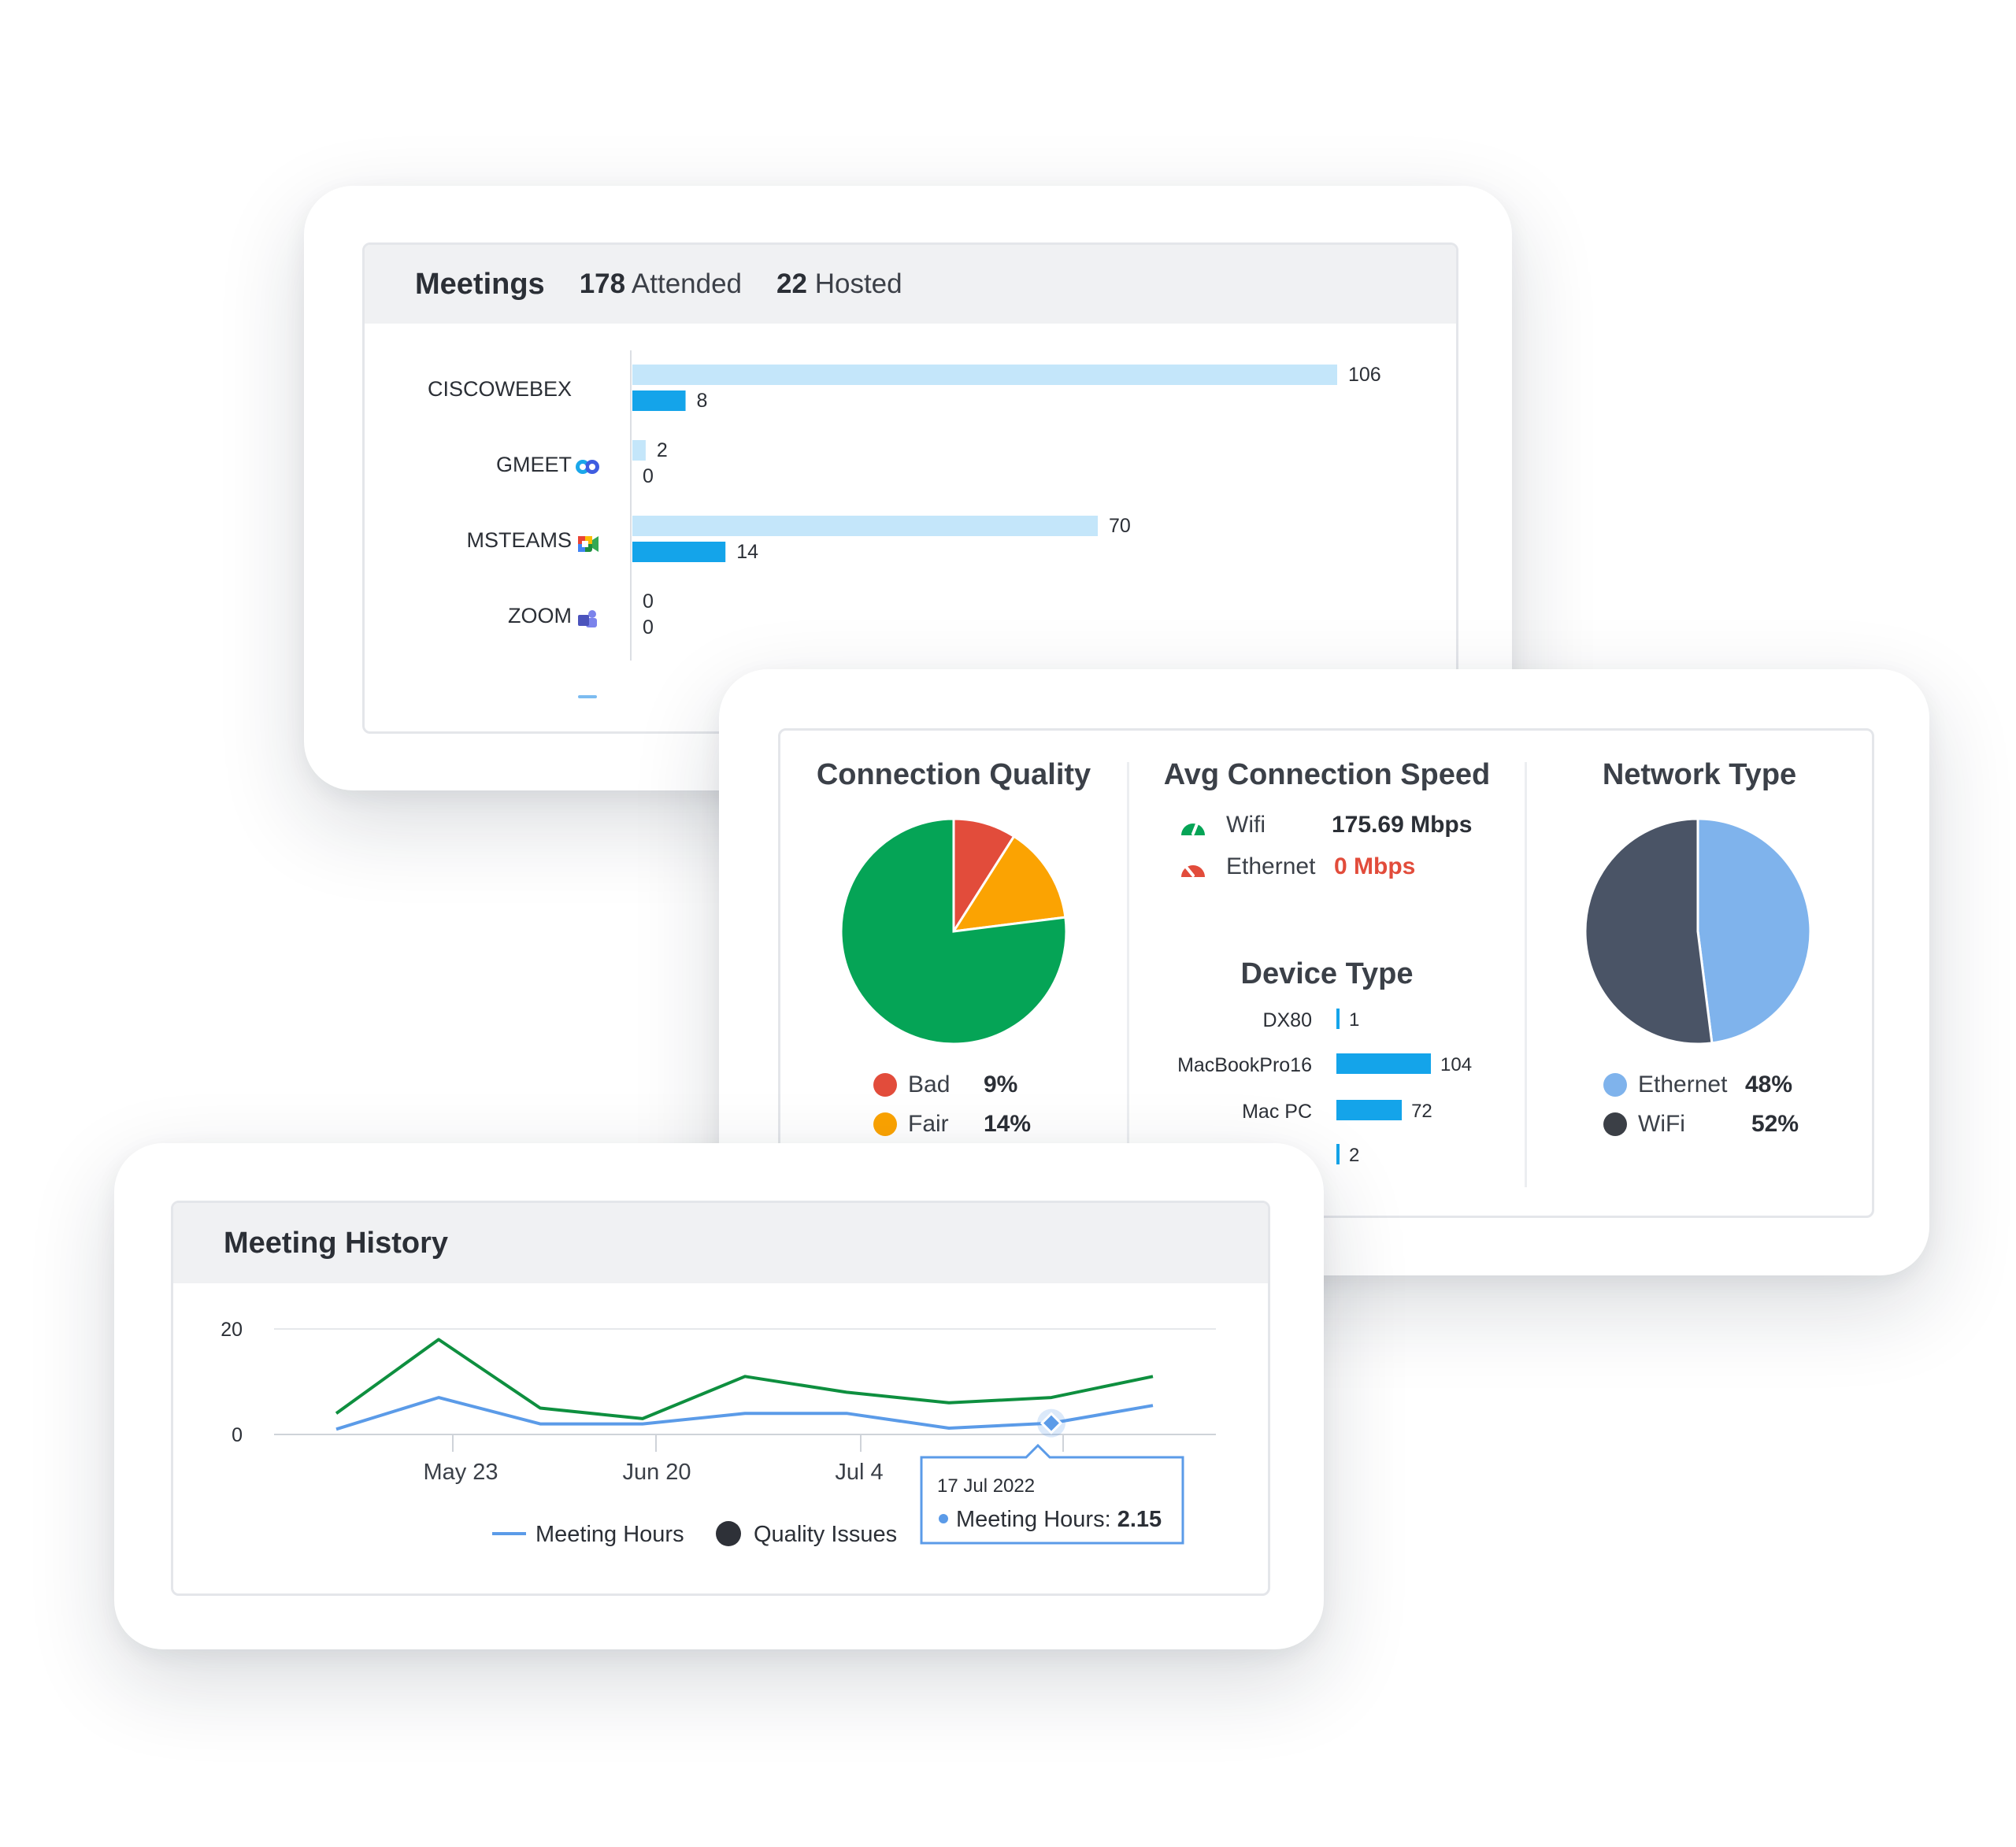  Describe the element at coordinates (1661, 1124) in the screenshot. I see `wifi-label: WiFi` at that location.